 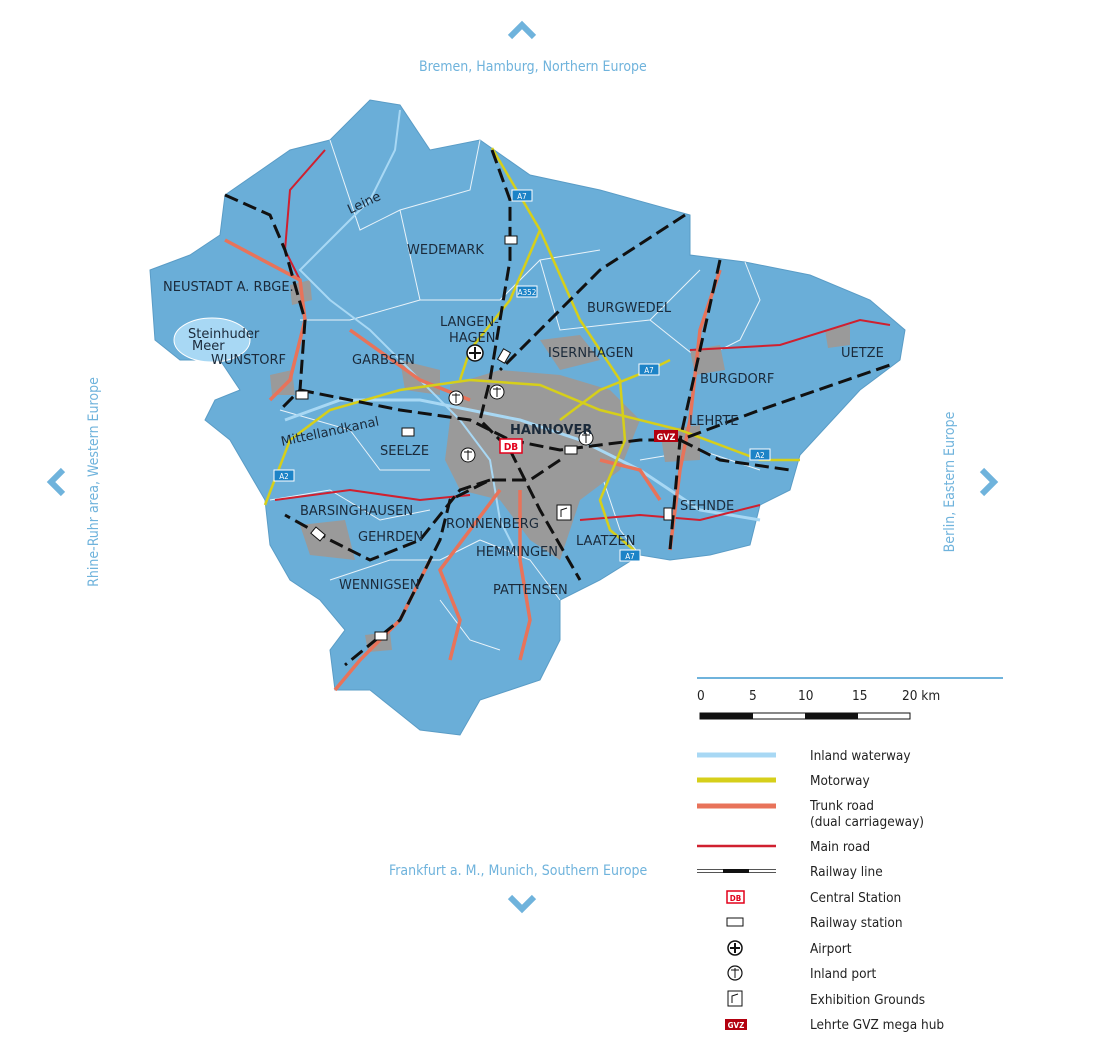 What do you see at coordinates (472, 338) in the screenshot?
I see `town-label: HAGEN` at bounding box center [472, 338].